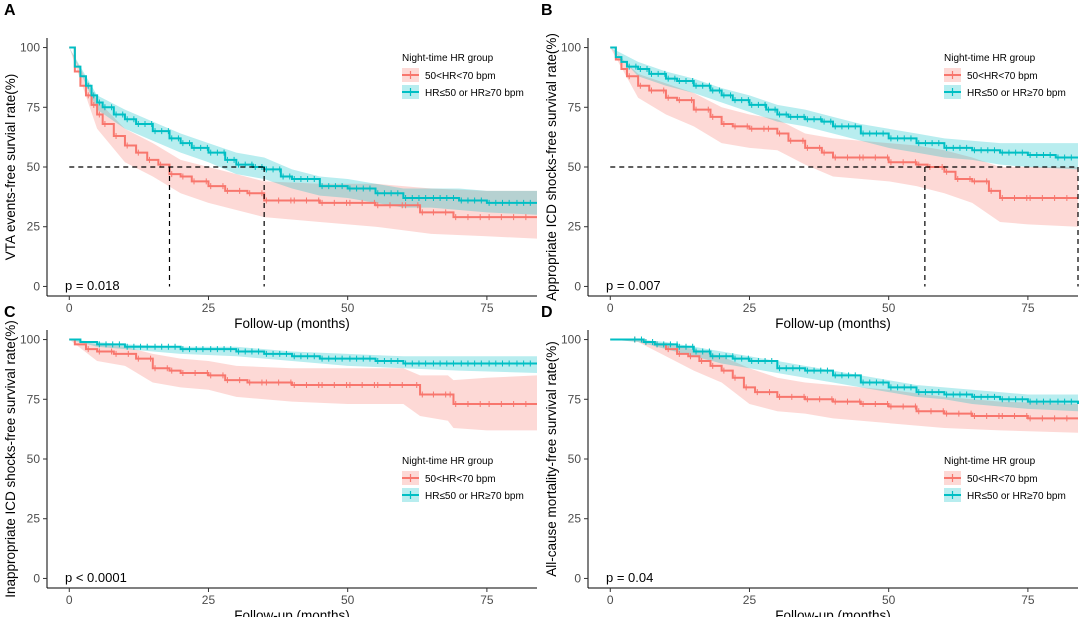  What do you see at coordinates (92, 285) in the screenshot?
I see `p-value: p = 0.018` at bounding box center [92, 285].